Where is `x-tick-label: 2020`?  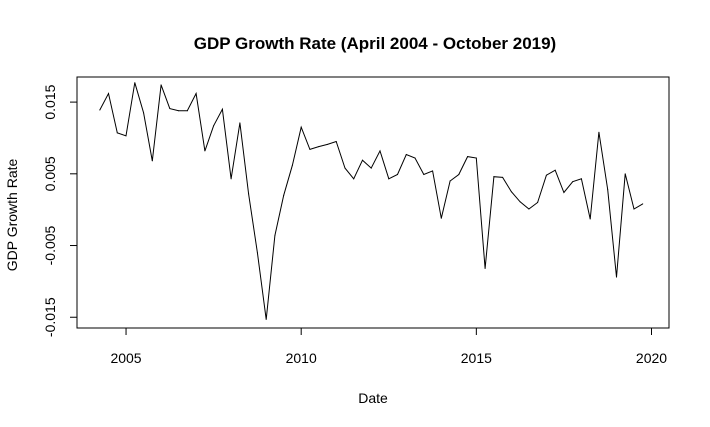
x-tick-label: 2020 is located at coordinates (651, 358).